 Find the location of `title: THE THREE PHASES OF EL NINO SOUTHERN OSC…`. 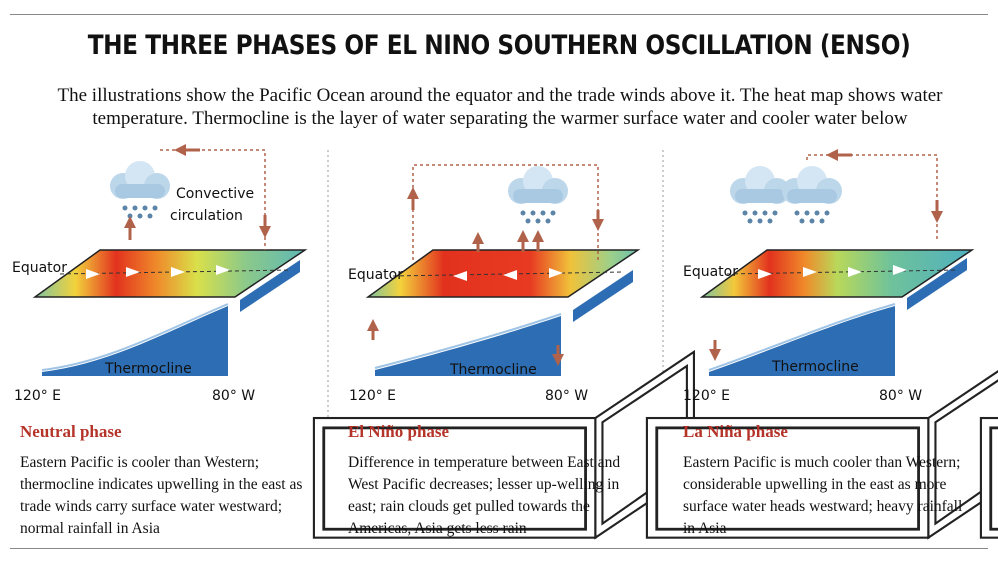

title: THE THREE PHASES OF EL NINO SOUTHERN OSC… is located at coordinates (499, 45).